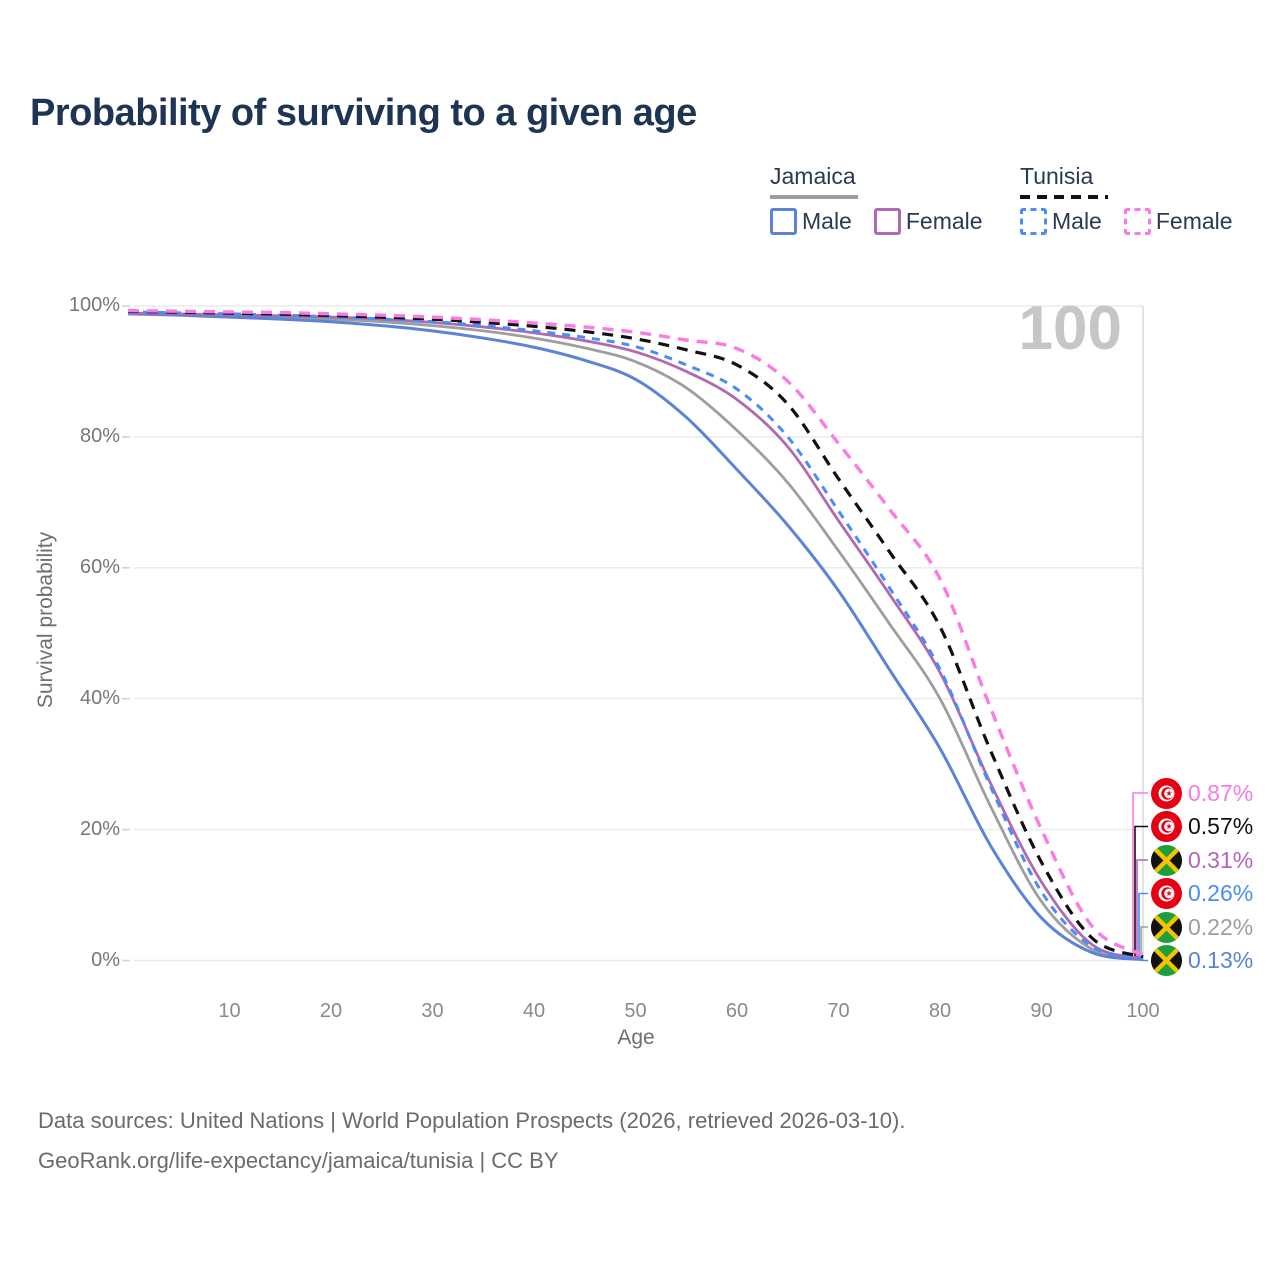 The image size is (1280, 1280). I want to click on legend-group-tunisia: Tunisia Male Female, so click(1126, 199).